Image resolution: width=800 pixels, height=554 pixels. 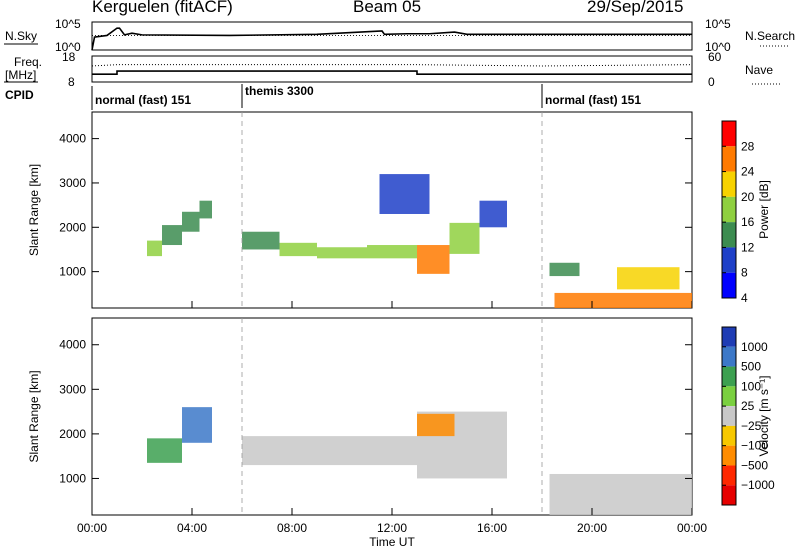 What do you see at coordinates (34, 210) in the screenshot?
I see `power-ylabel: Slant Range [km]` at bounding box center [34, 210].